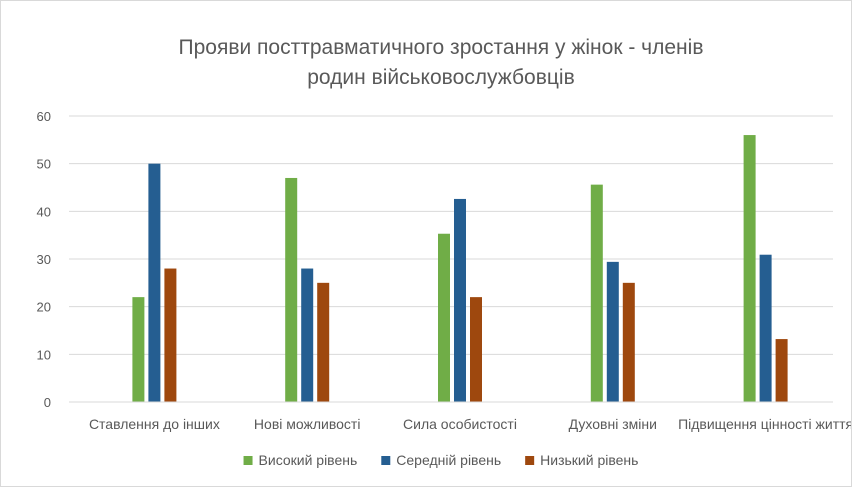 The image size is (852, 487). Describe the element at coordinates (308, 460) in the screenshot. I see `legend-label: Високий рівень` at that location.